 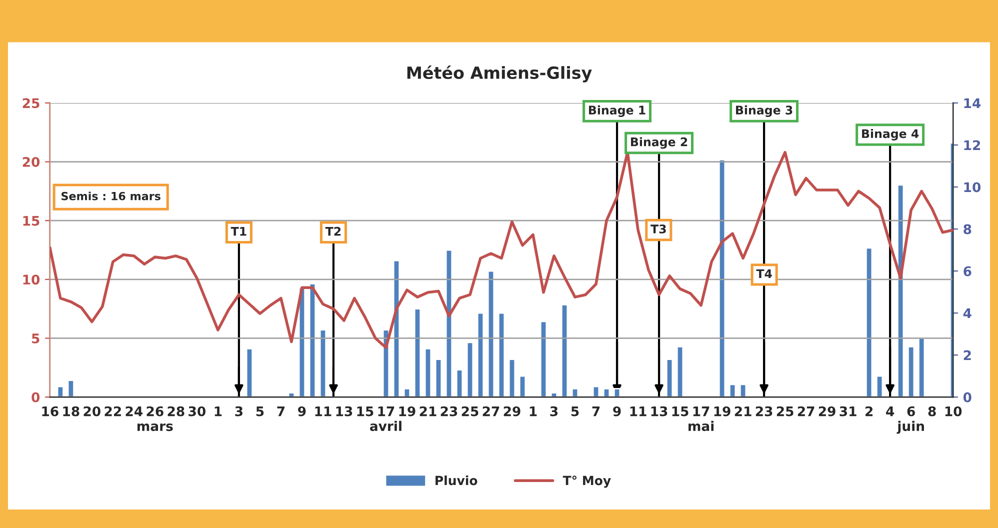 I want to click on x-tick-label: 10, so click(x=953, y=411).